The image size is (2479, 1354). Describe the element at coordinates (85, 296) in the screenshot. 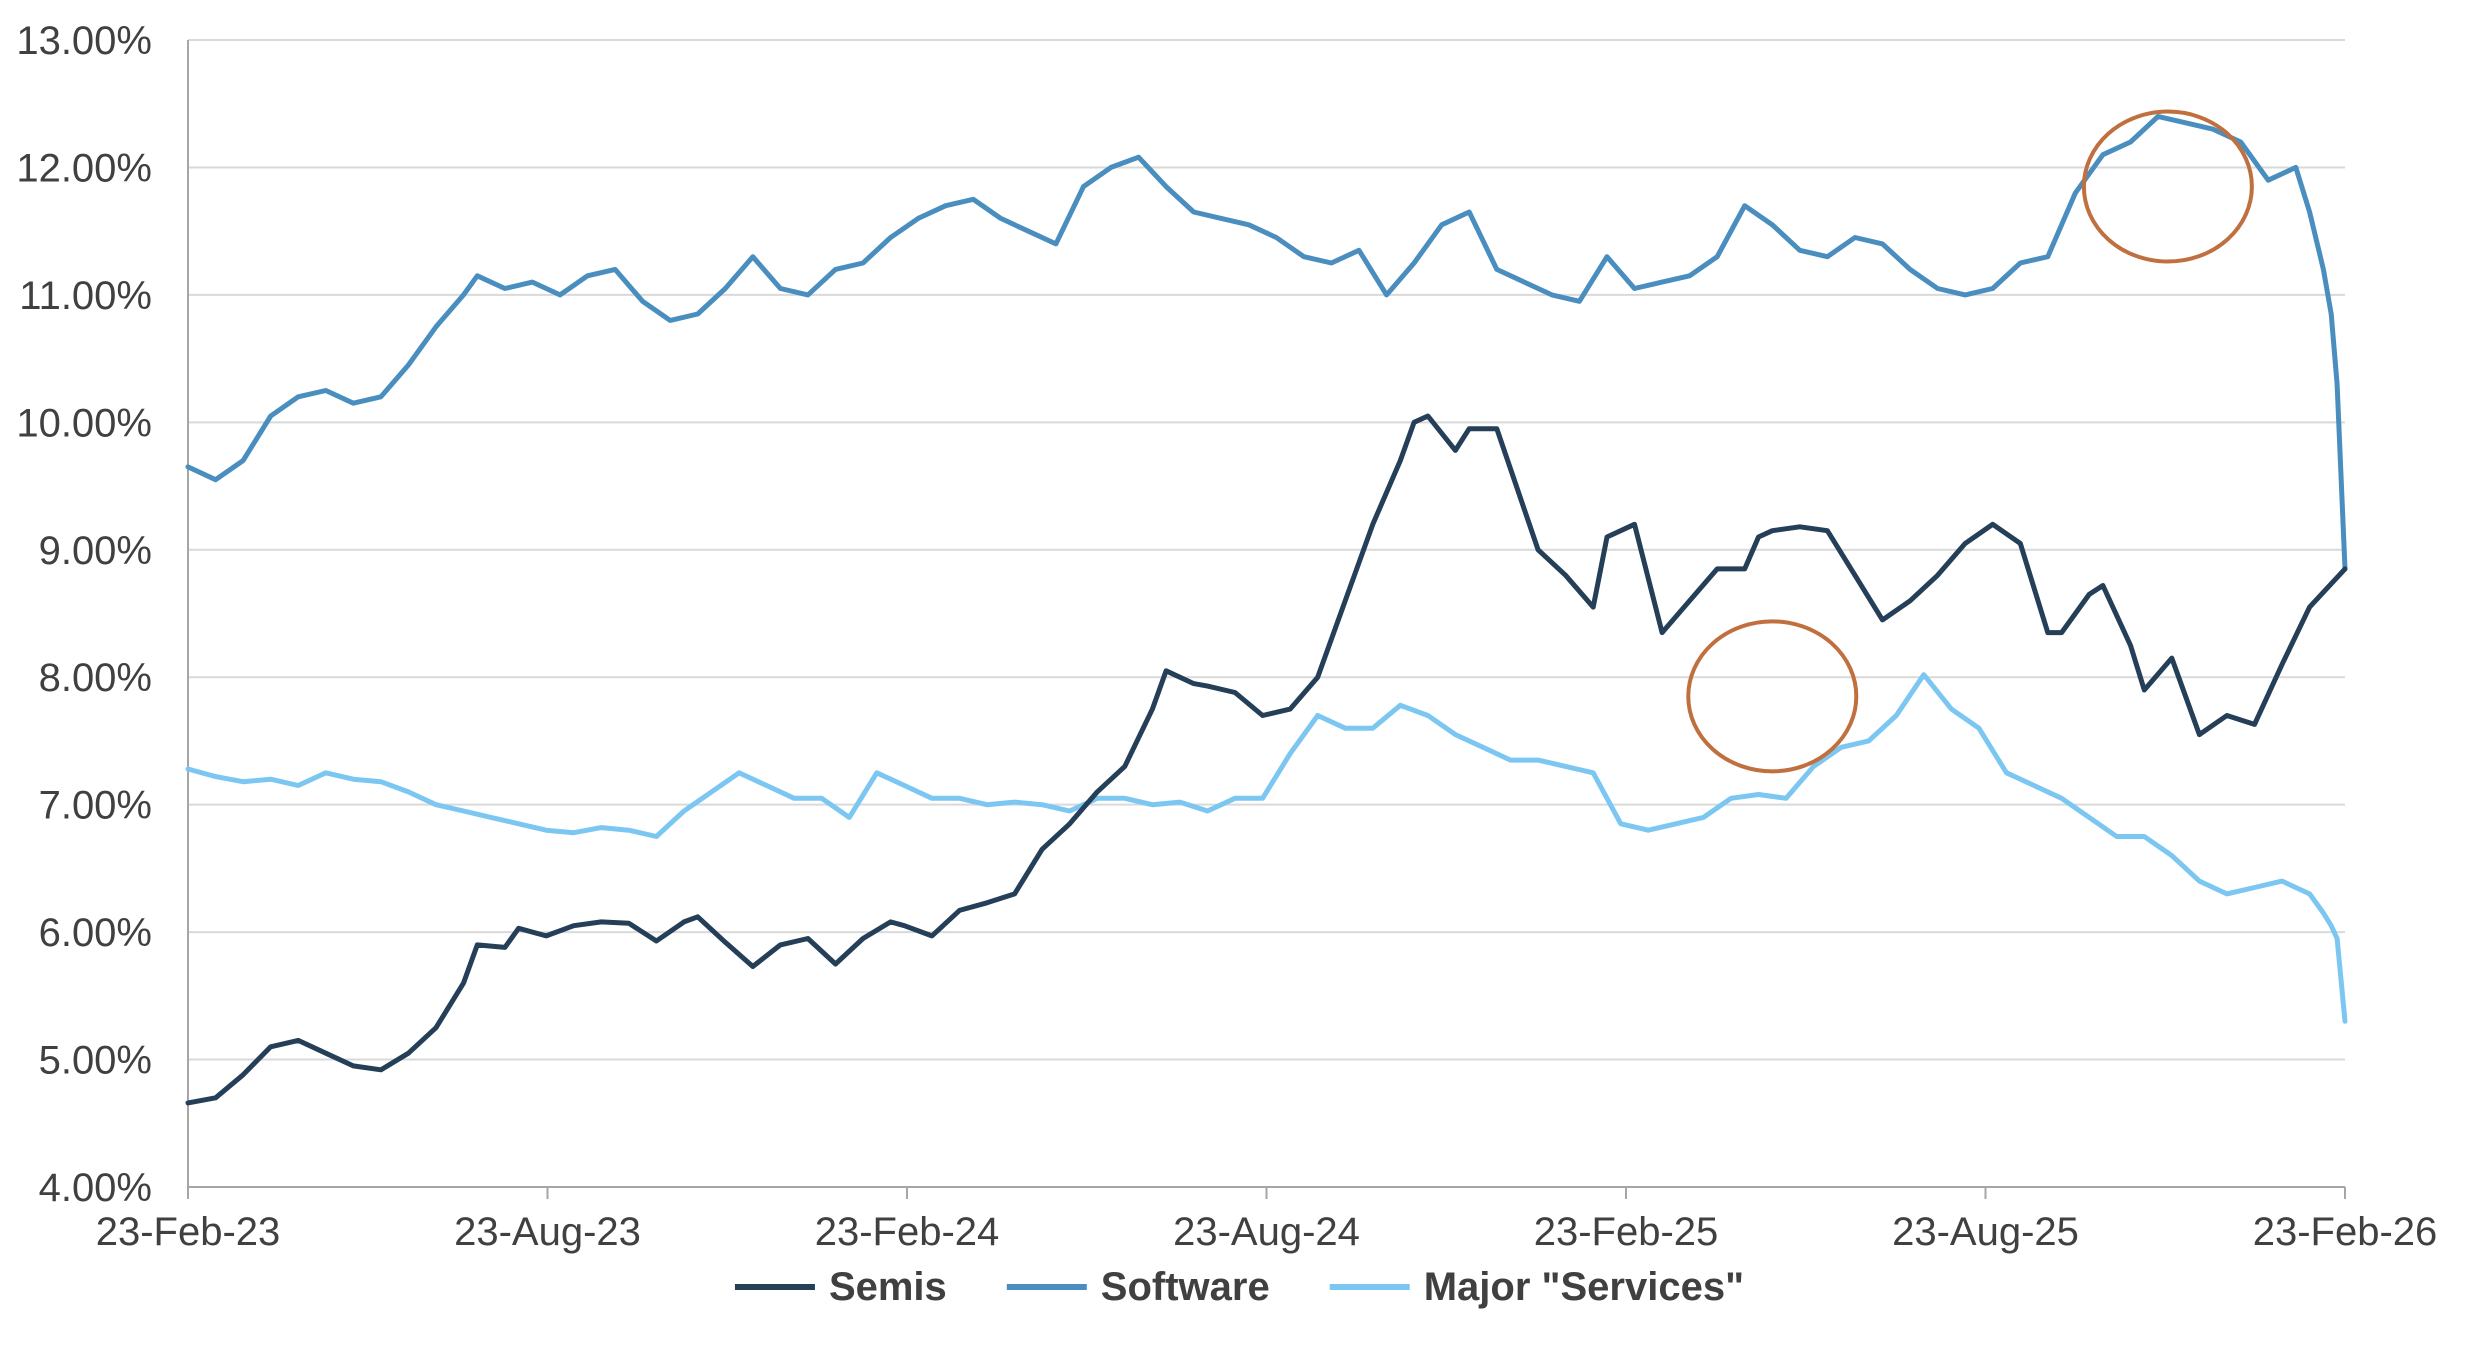

I see `y-tick-label: 11.00%` at that location.